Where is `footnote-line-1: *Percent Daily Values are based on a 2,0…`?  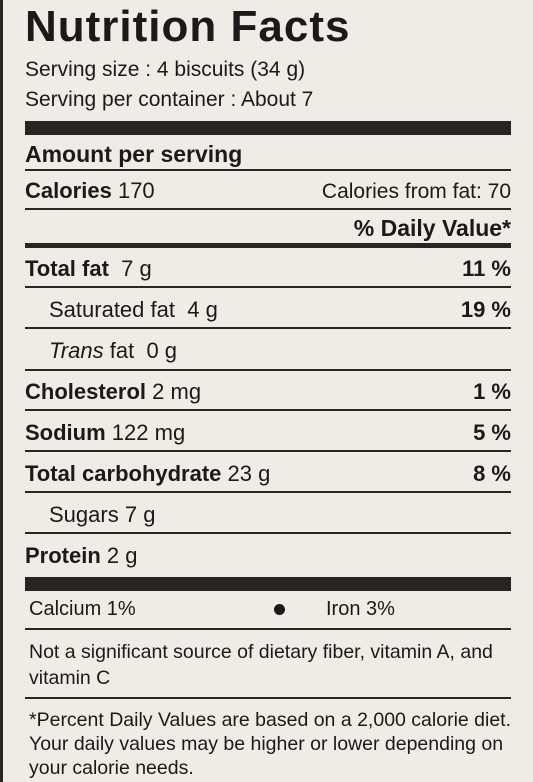
footnote-line-1: *Percent Daily Values are based on a 2,0… is located at coordinates (270, 720).